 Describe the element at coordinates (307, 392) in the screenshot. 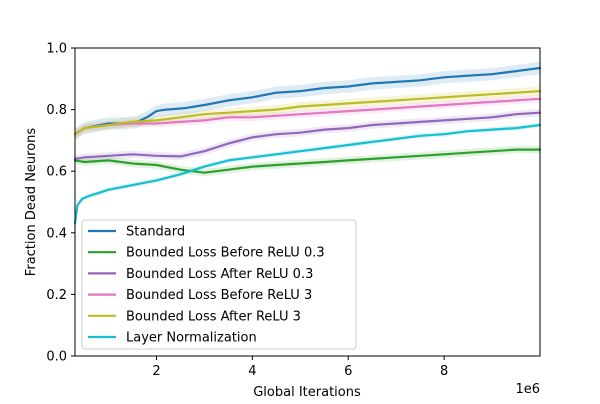

I see `x-axis-label: Global Iterations` at that location.